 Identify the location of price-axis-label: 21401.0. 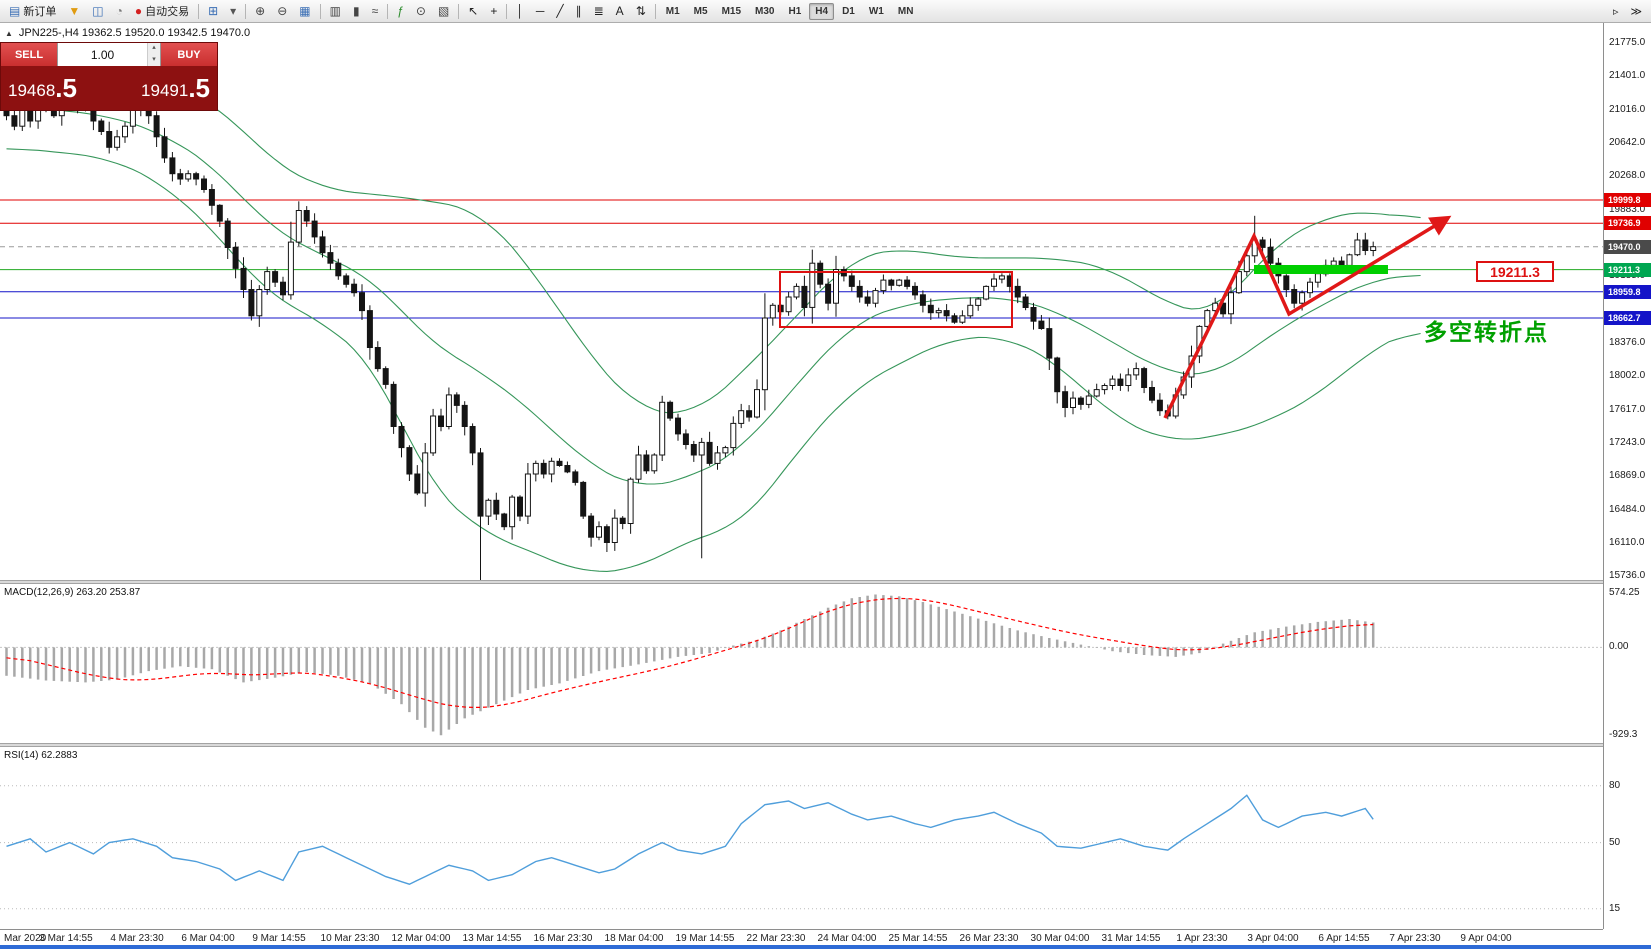
(1627, 76).